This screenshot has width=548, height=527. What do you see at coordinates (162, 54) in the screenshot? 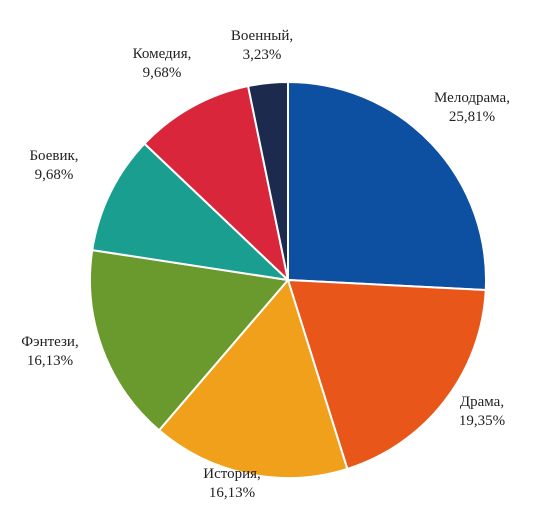
I see `slice-label: Комедия,` at bounding box center [162, 54].